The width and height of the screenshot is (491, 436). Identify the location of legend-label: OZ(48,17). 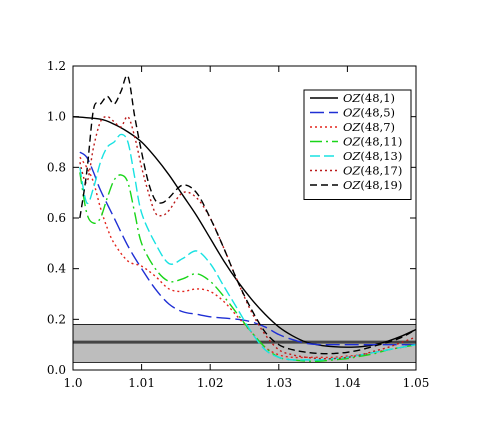
(372, 171).